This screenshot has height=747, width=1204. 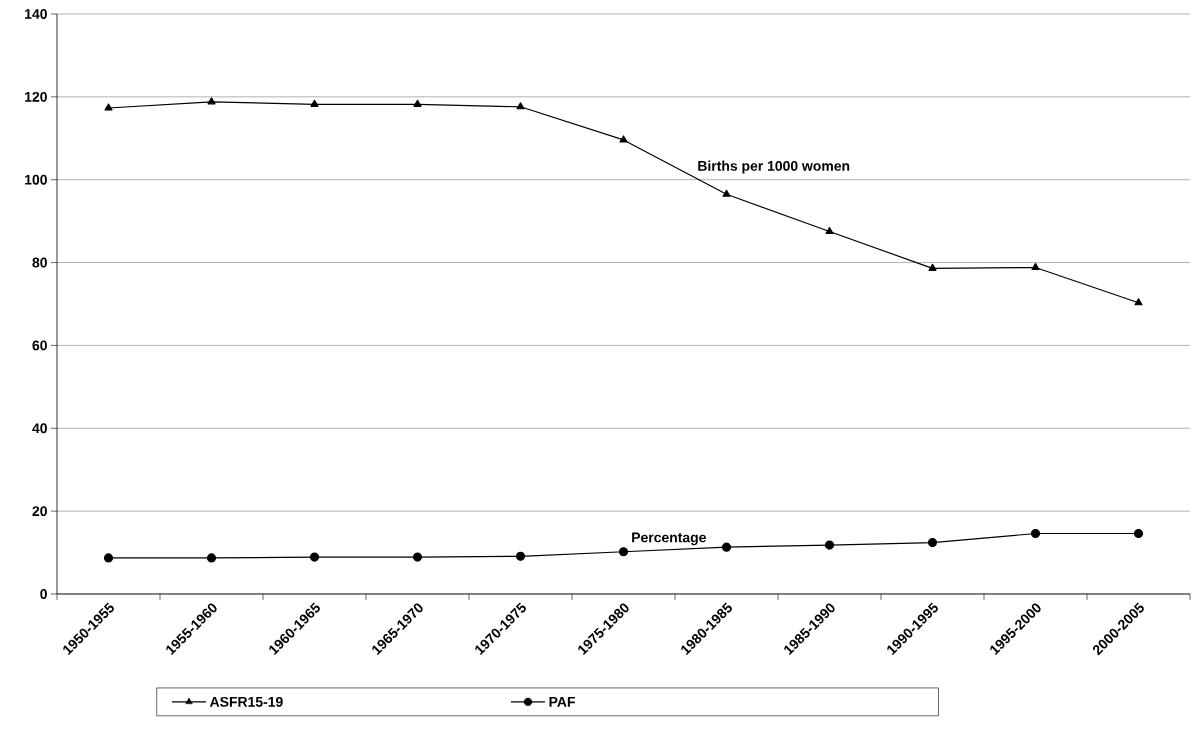 What do you see at coordinates (39, 428) in the screenshot?
I see `y-tick-label: 40` at bounding box center [39, 428].